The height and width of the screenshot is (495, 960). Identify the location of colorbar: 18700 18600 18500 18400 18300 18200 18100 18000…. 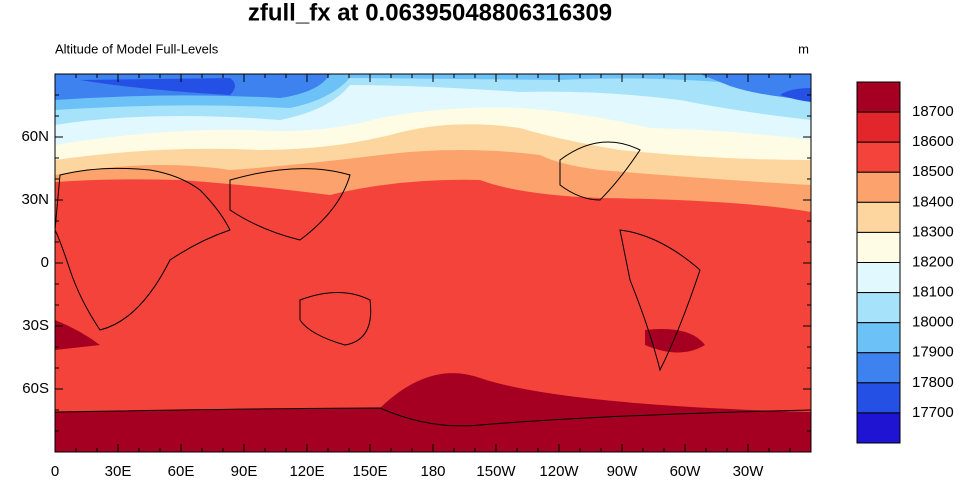
(905, 262).